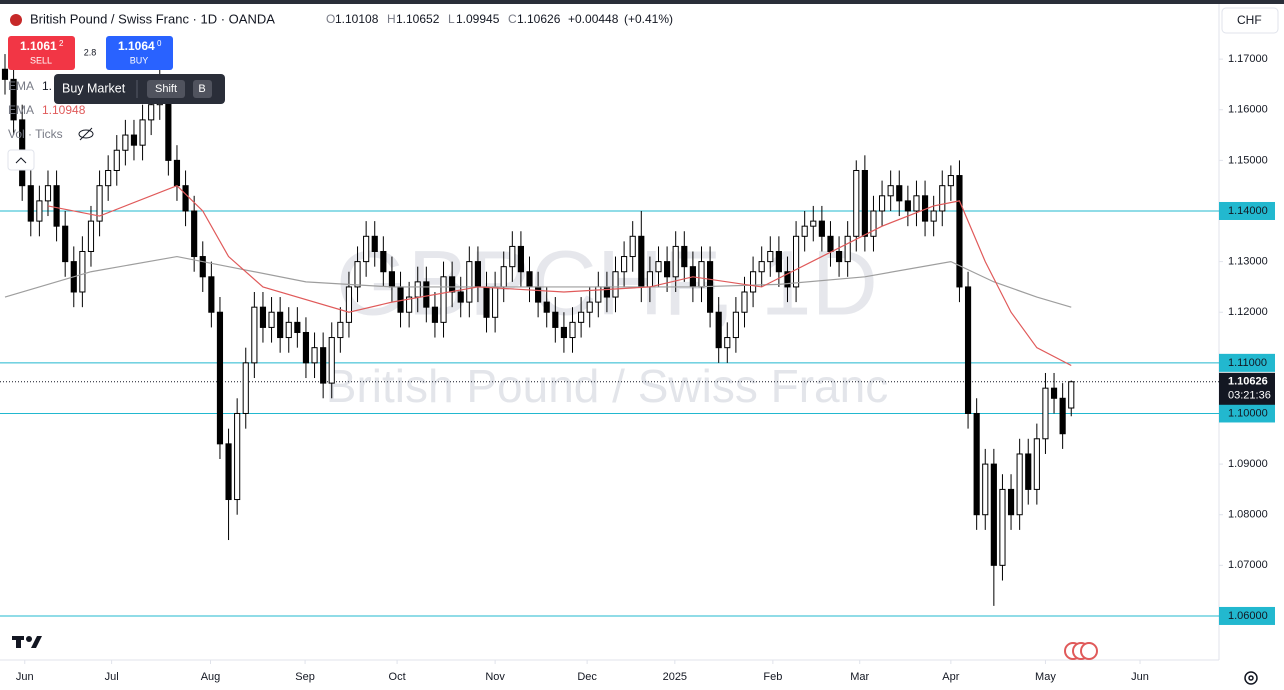 The width and height of the screenshot is (1284, 690). I want to click on buy-sup: 0, so click(159, 43).